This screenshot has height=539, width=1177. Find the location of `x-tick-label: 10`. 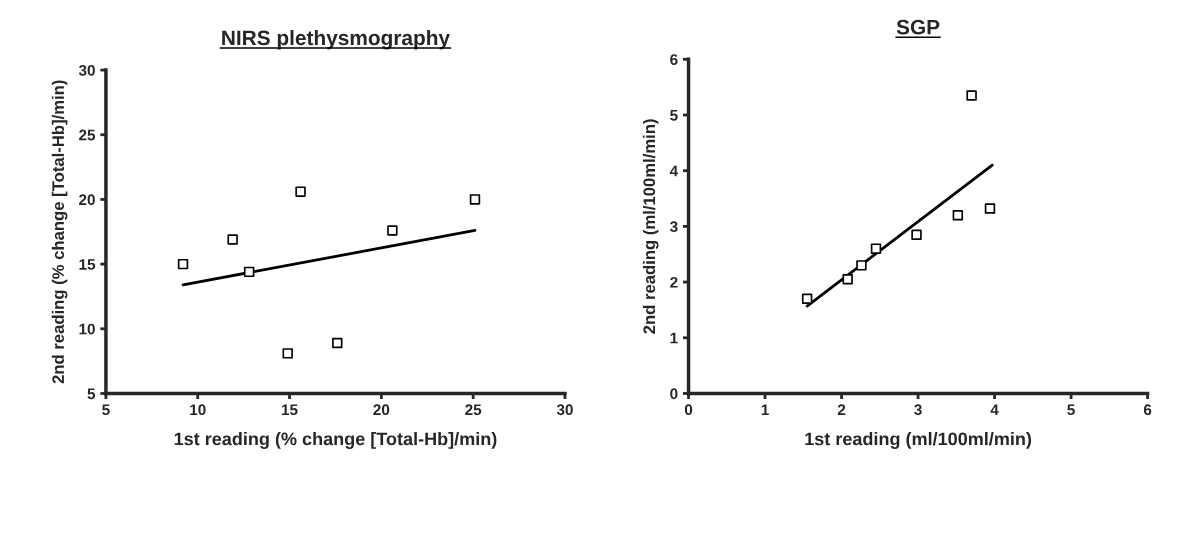

x-tick-label: 10 is located at coordinates (198, 410).